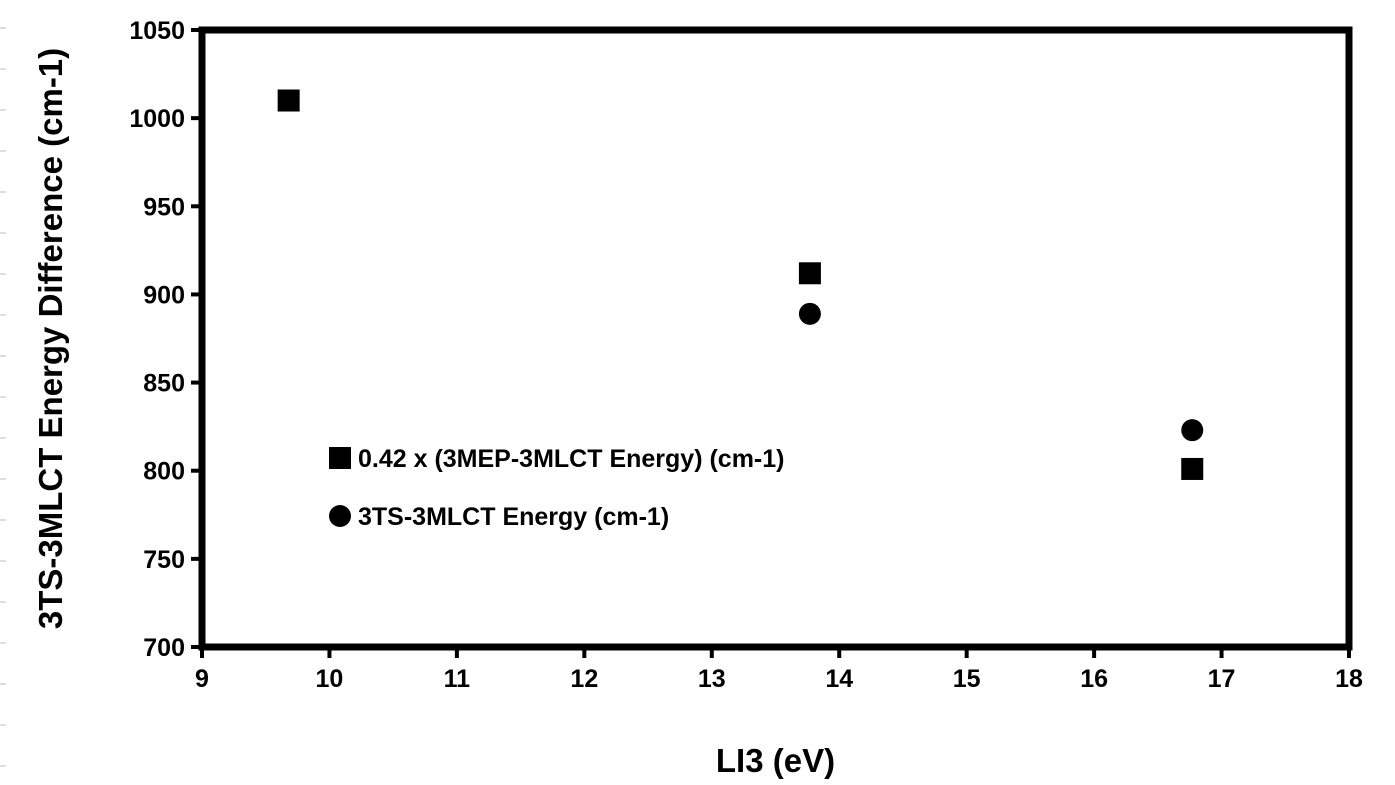  What do you see at coordinates (330, 679) in the screenshot?
I see `x-tick-label: 10` at bounding box center [330, 679].